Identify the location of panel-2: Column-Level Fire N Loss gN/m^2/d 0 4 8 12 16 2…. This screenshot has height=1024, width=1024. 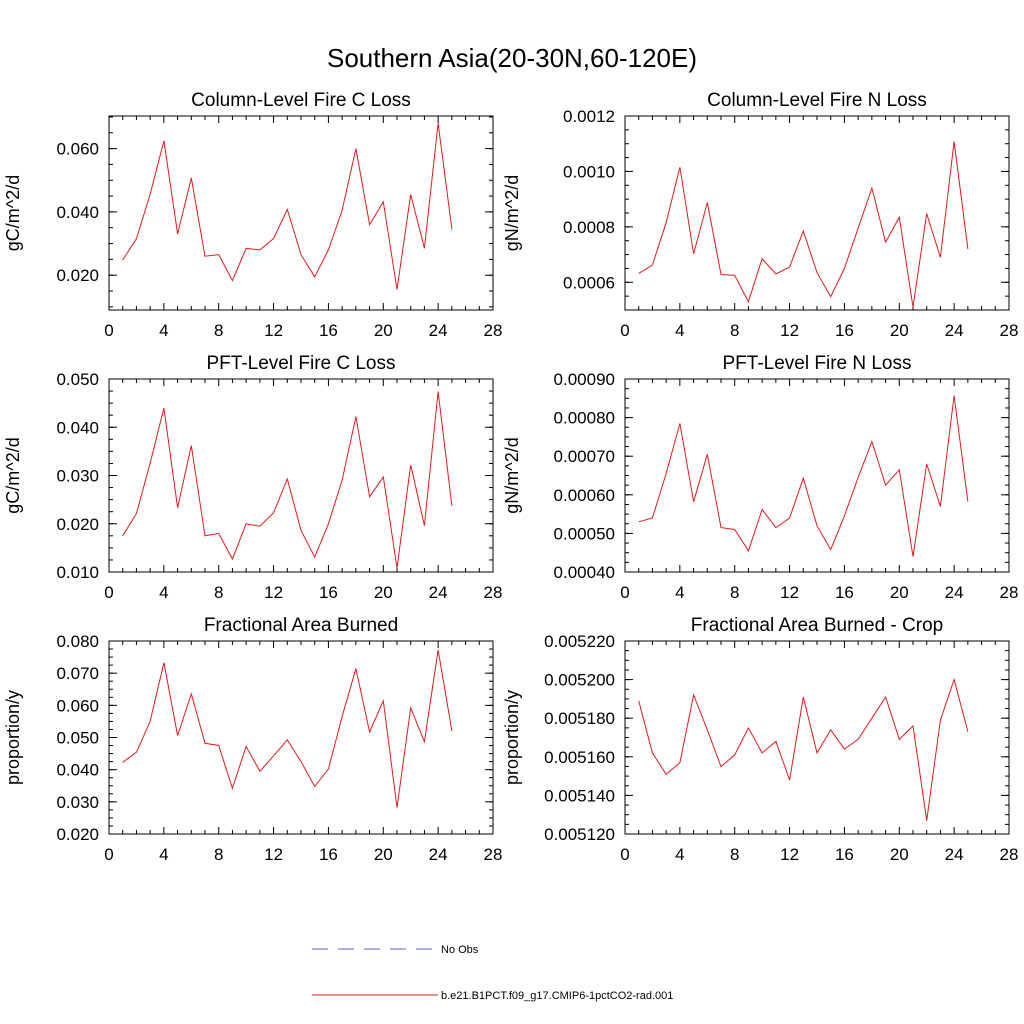
(760, 215).